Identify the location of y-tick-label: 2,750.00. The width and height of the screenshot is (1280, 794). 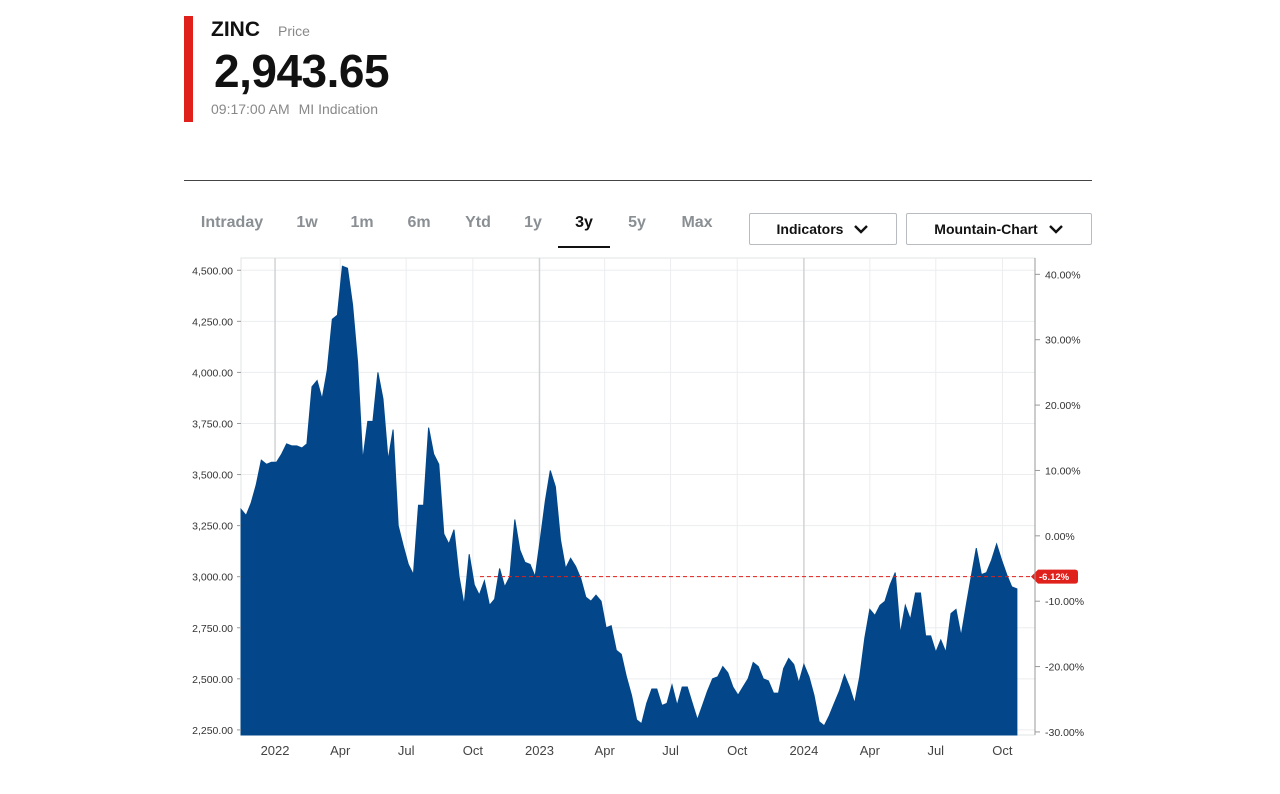
(212, 629).